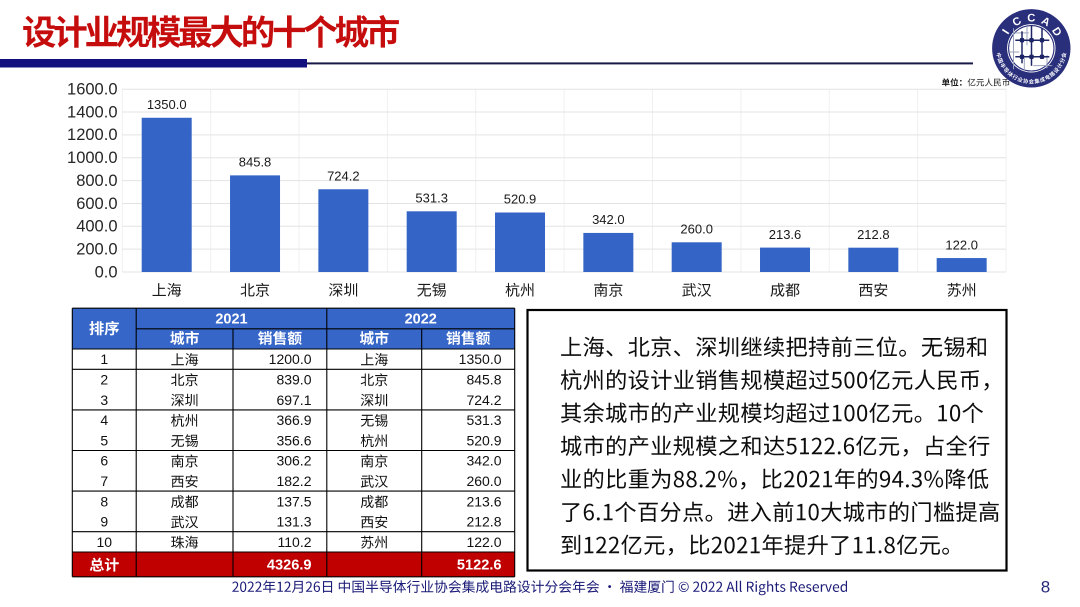 The image size is (1080, 607). Describe the element at coordinates (96, 204) in the screenshot. I see `svg-text: 600.0` at that location.